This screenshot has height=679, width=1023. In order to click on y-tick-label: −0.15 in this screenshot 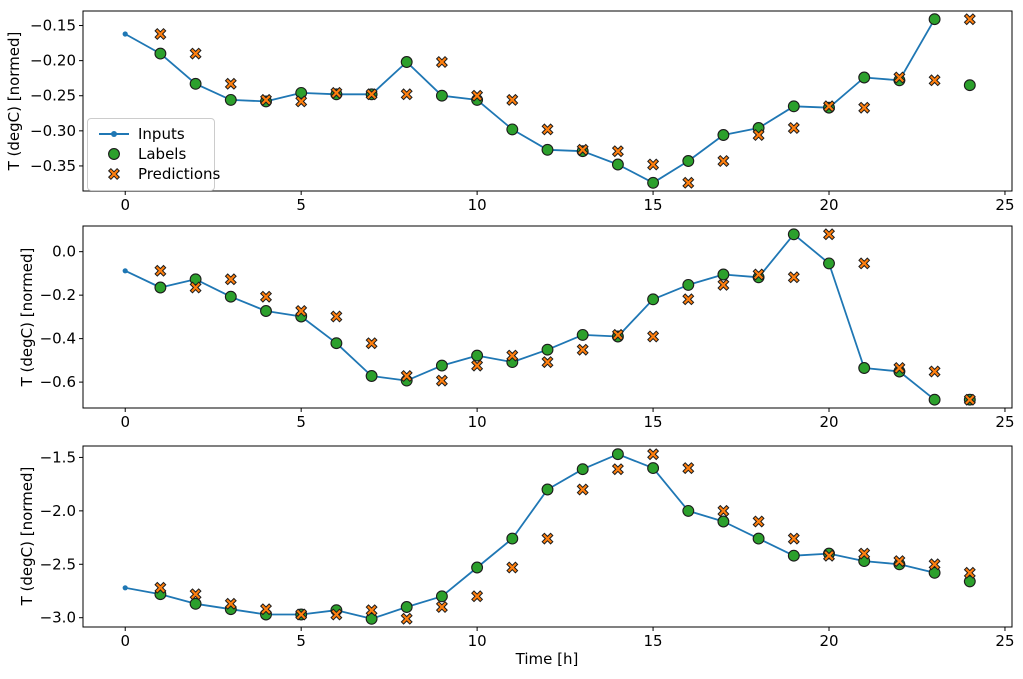, I will do `click(53, 26)`.